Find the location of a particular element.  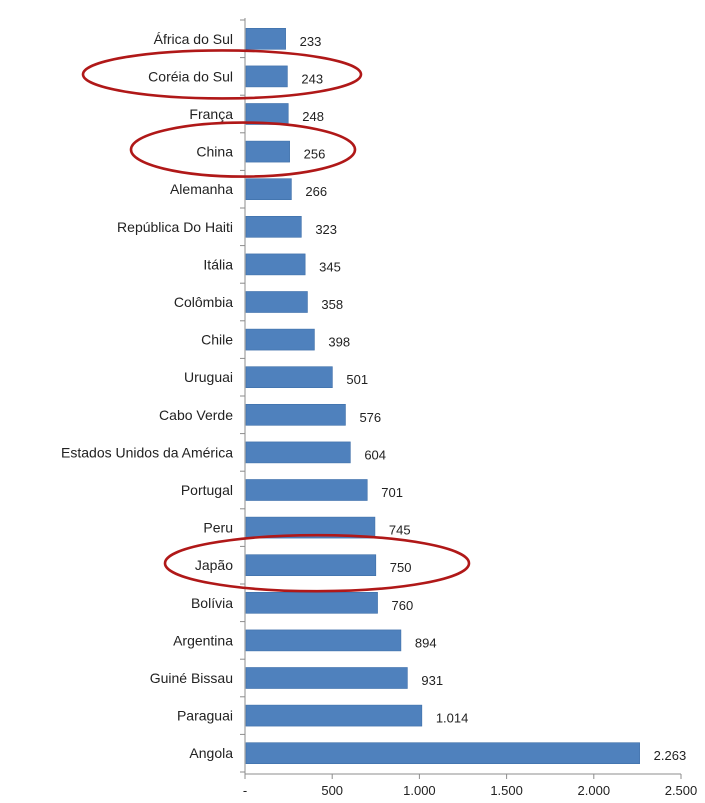

x-tick-label: 1.000 is located at coordinates (419, 790).